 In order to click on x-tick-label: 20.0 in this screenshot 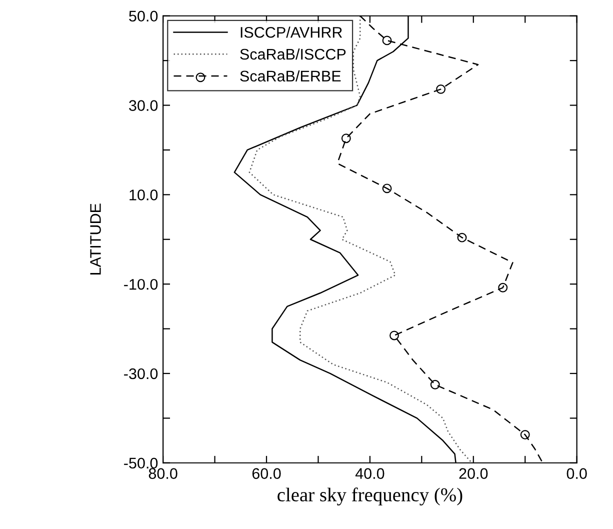, I will do `click(473, 473)`.